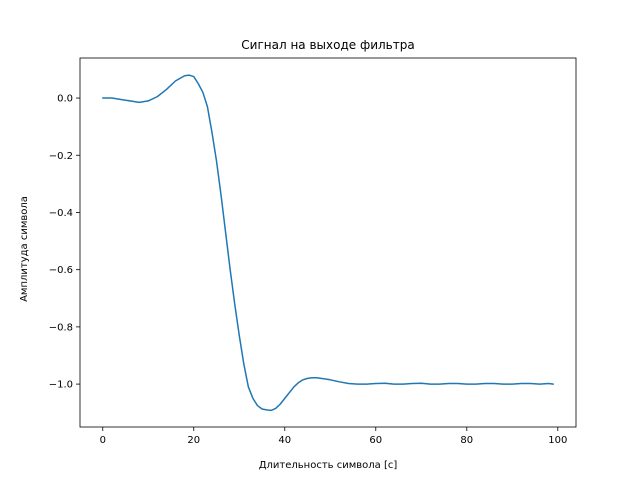 The height and width of the screenshot is (480, 640). Describe the element at coordinates (557, 440) in the screenshot. I see `x-tick-label: 100` at that location.